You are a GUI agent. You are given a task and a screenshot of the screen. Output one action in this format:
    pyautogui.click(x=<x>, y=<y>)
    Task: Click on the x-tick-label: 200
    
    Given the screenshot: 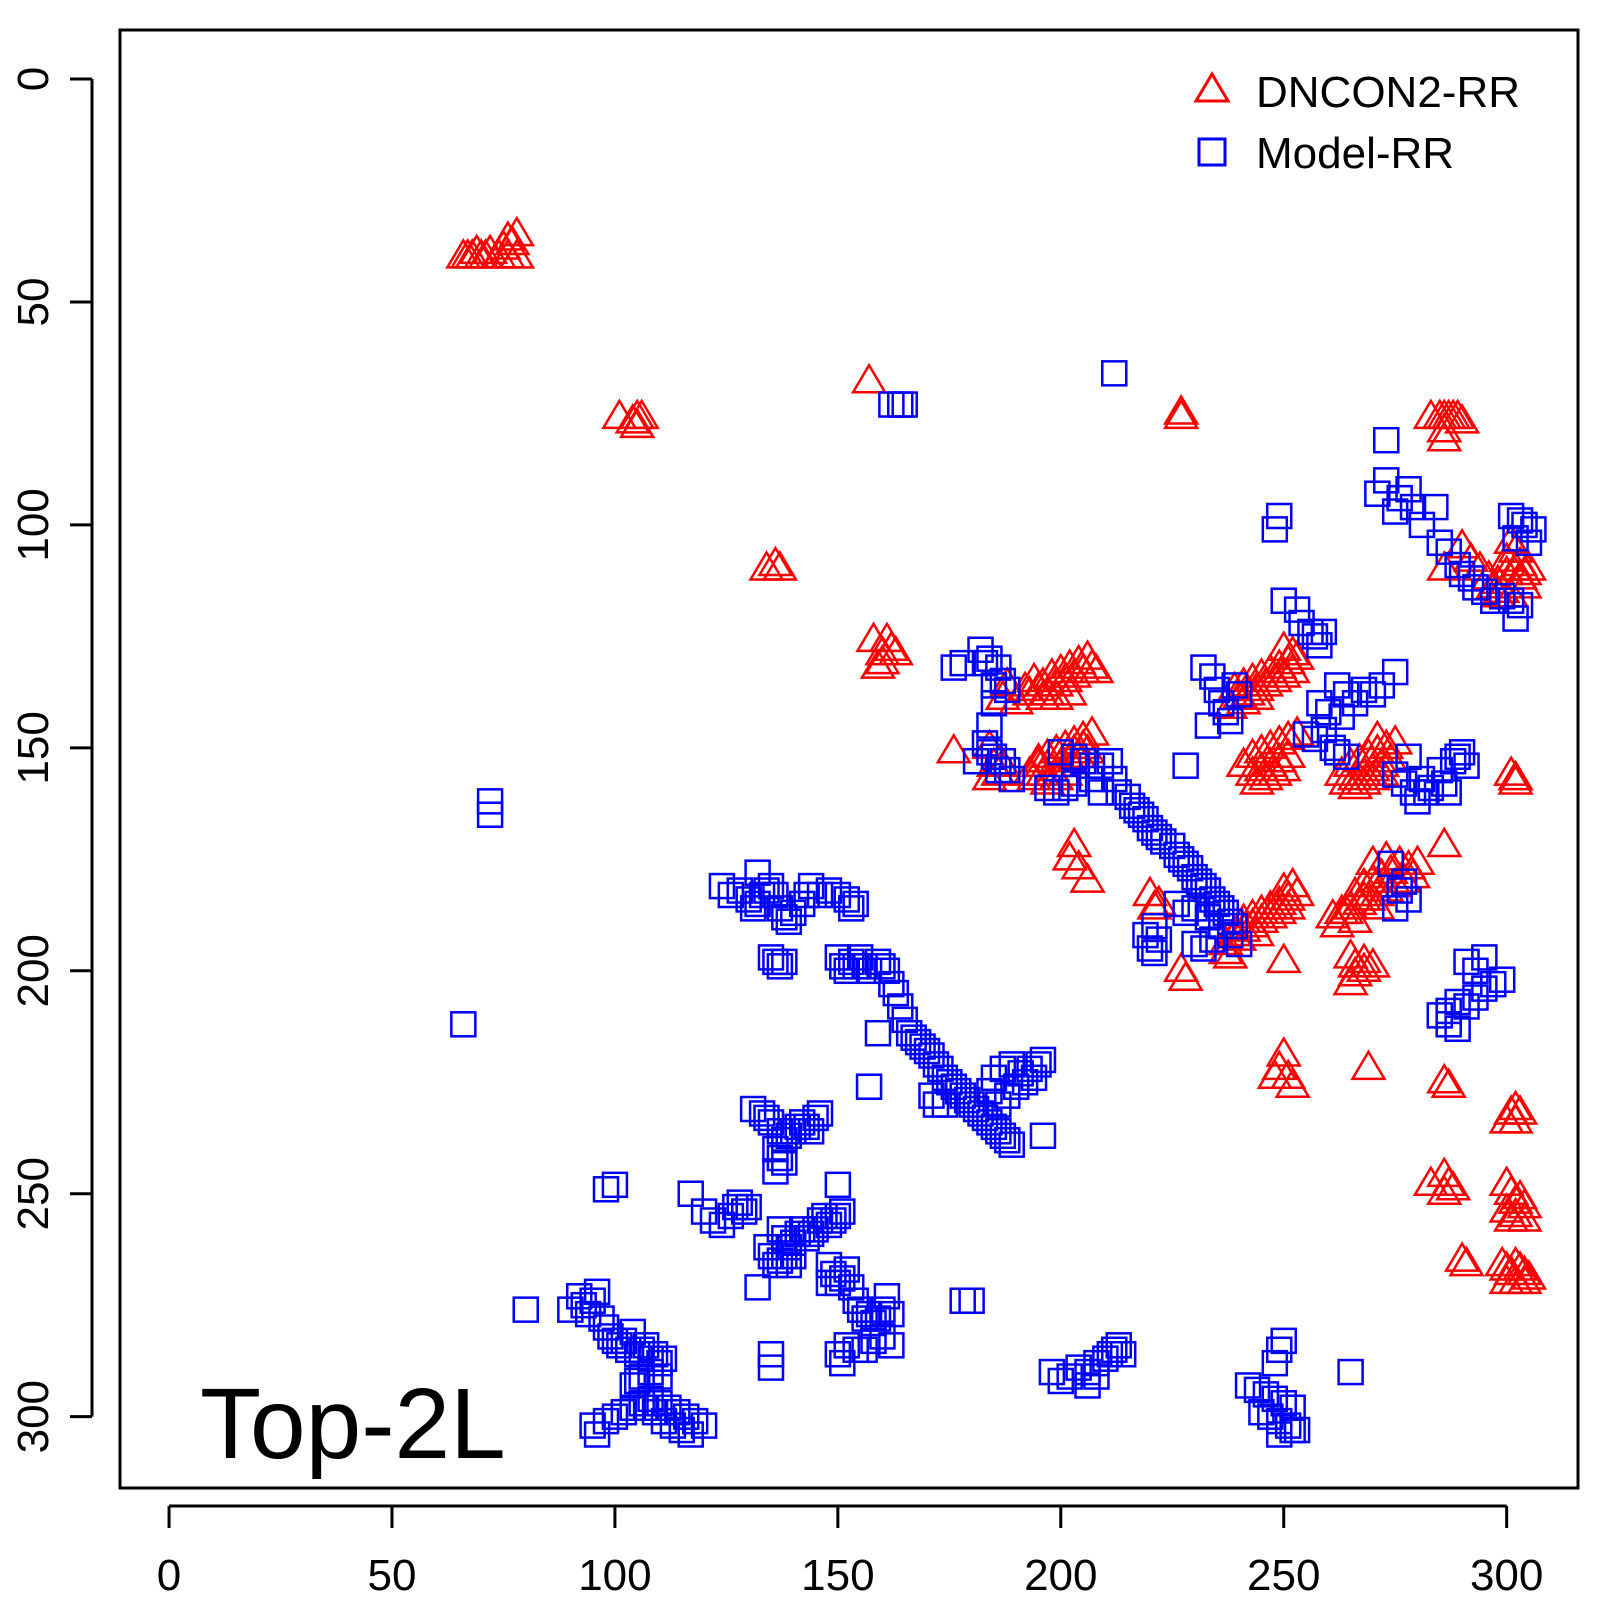 What is the action you would take?
    pyautogui.click(x=1060, y=1575)
    